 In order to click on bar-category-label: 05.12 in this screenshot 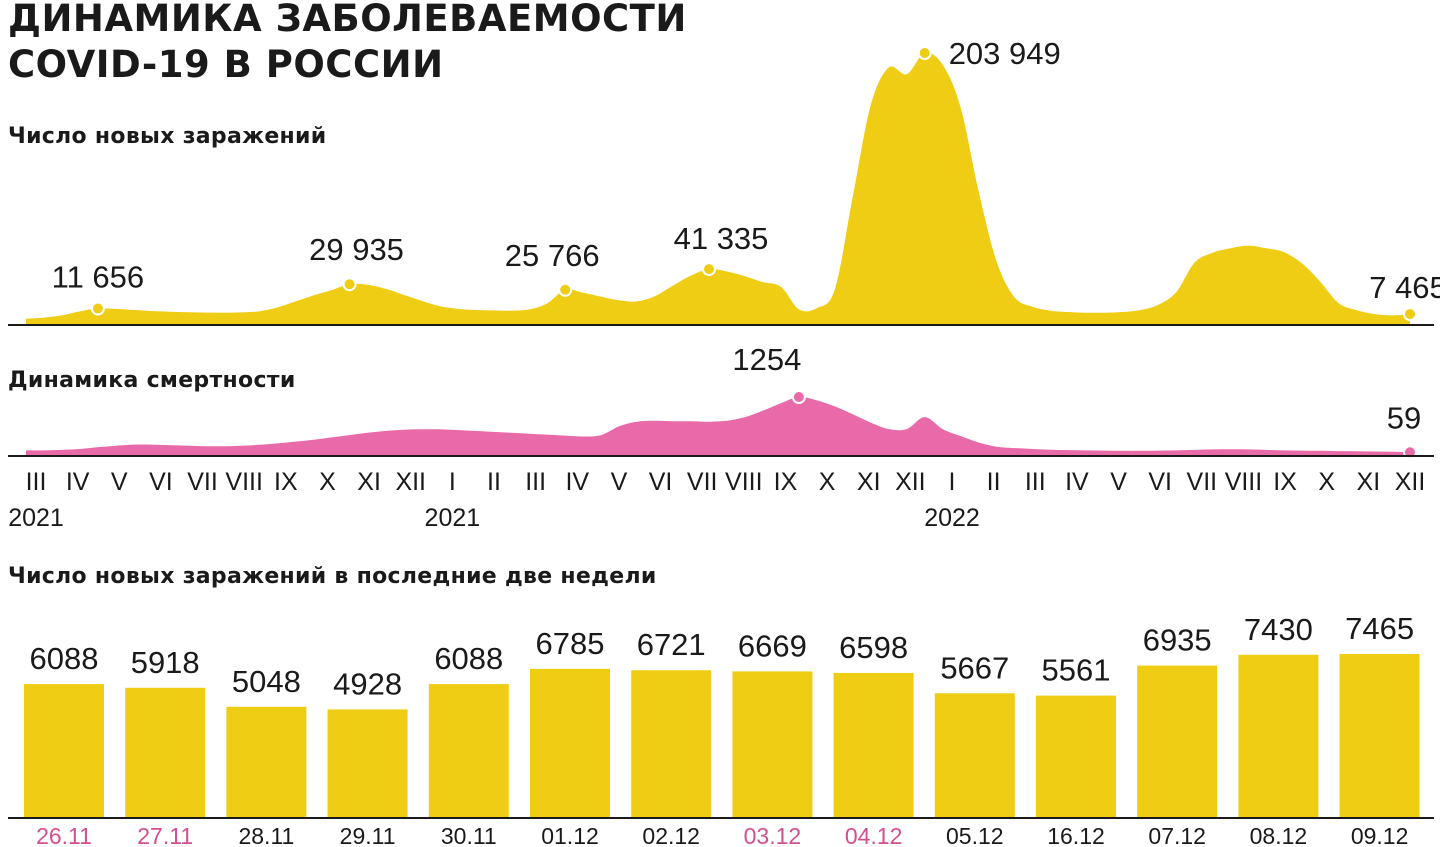, I will do `click(975, 835)`.